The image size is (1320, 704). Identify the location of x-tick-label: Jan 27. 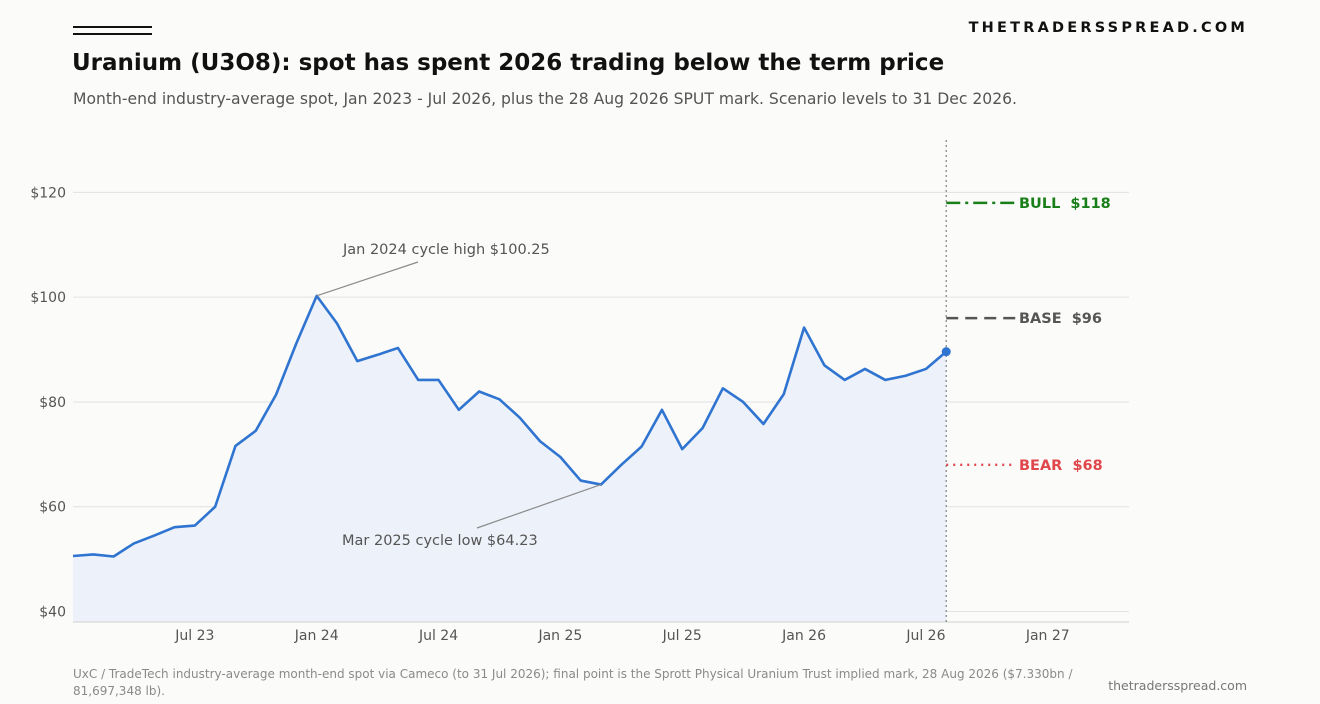
(1047, 636).